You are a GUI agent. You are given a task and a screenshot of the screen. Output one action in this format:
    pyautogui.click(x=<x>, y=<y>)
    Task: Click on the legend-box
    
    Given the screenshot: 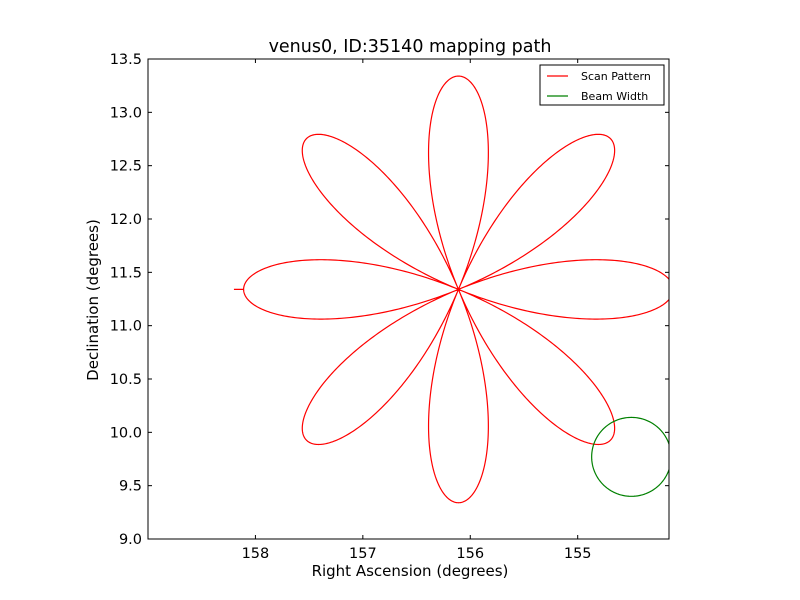 What is the action you would take?
    pyautogui.click(x=602, y=85)
    